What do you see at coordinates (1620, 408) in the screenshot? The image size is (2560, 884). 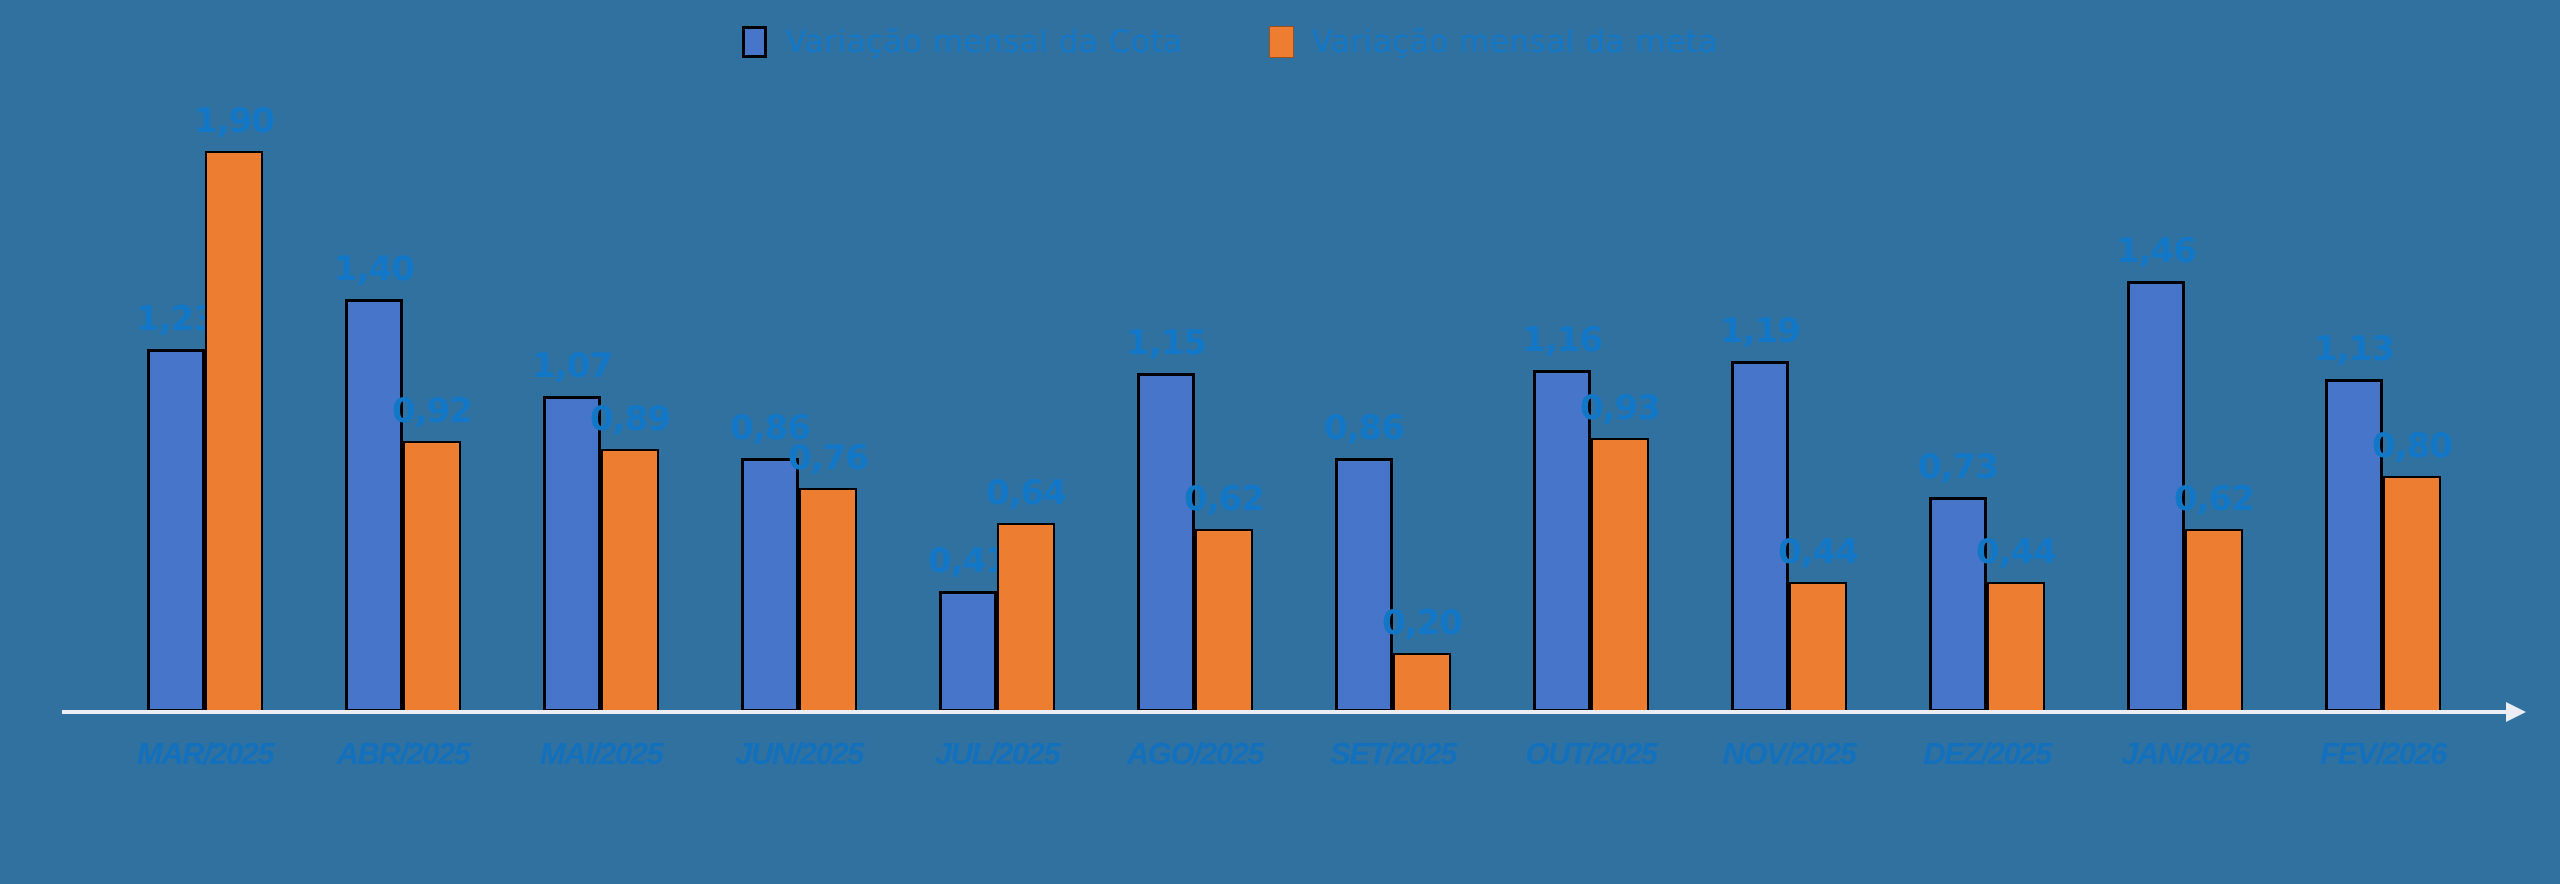 I see `value-label-meta: 0,93` at bounding box center [1620, 408].